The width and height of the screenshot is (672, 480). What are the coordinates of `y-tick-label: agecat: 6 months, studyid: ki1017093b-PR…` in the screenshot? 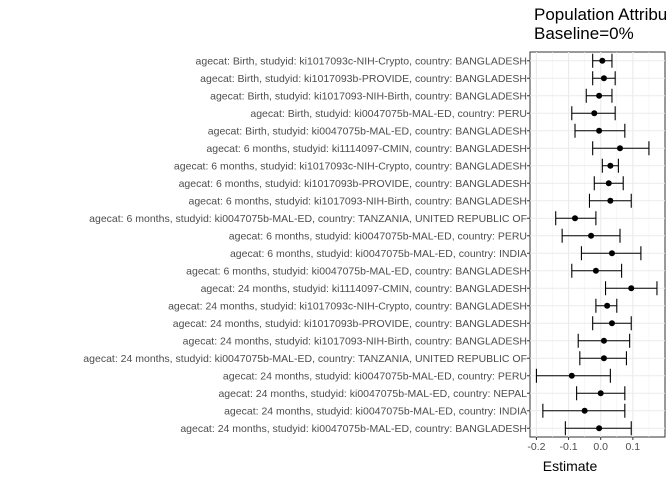 It's located at (353, 184).